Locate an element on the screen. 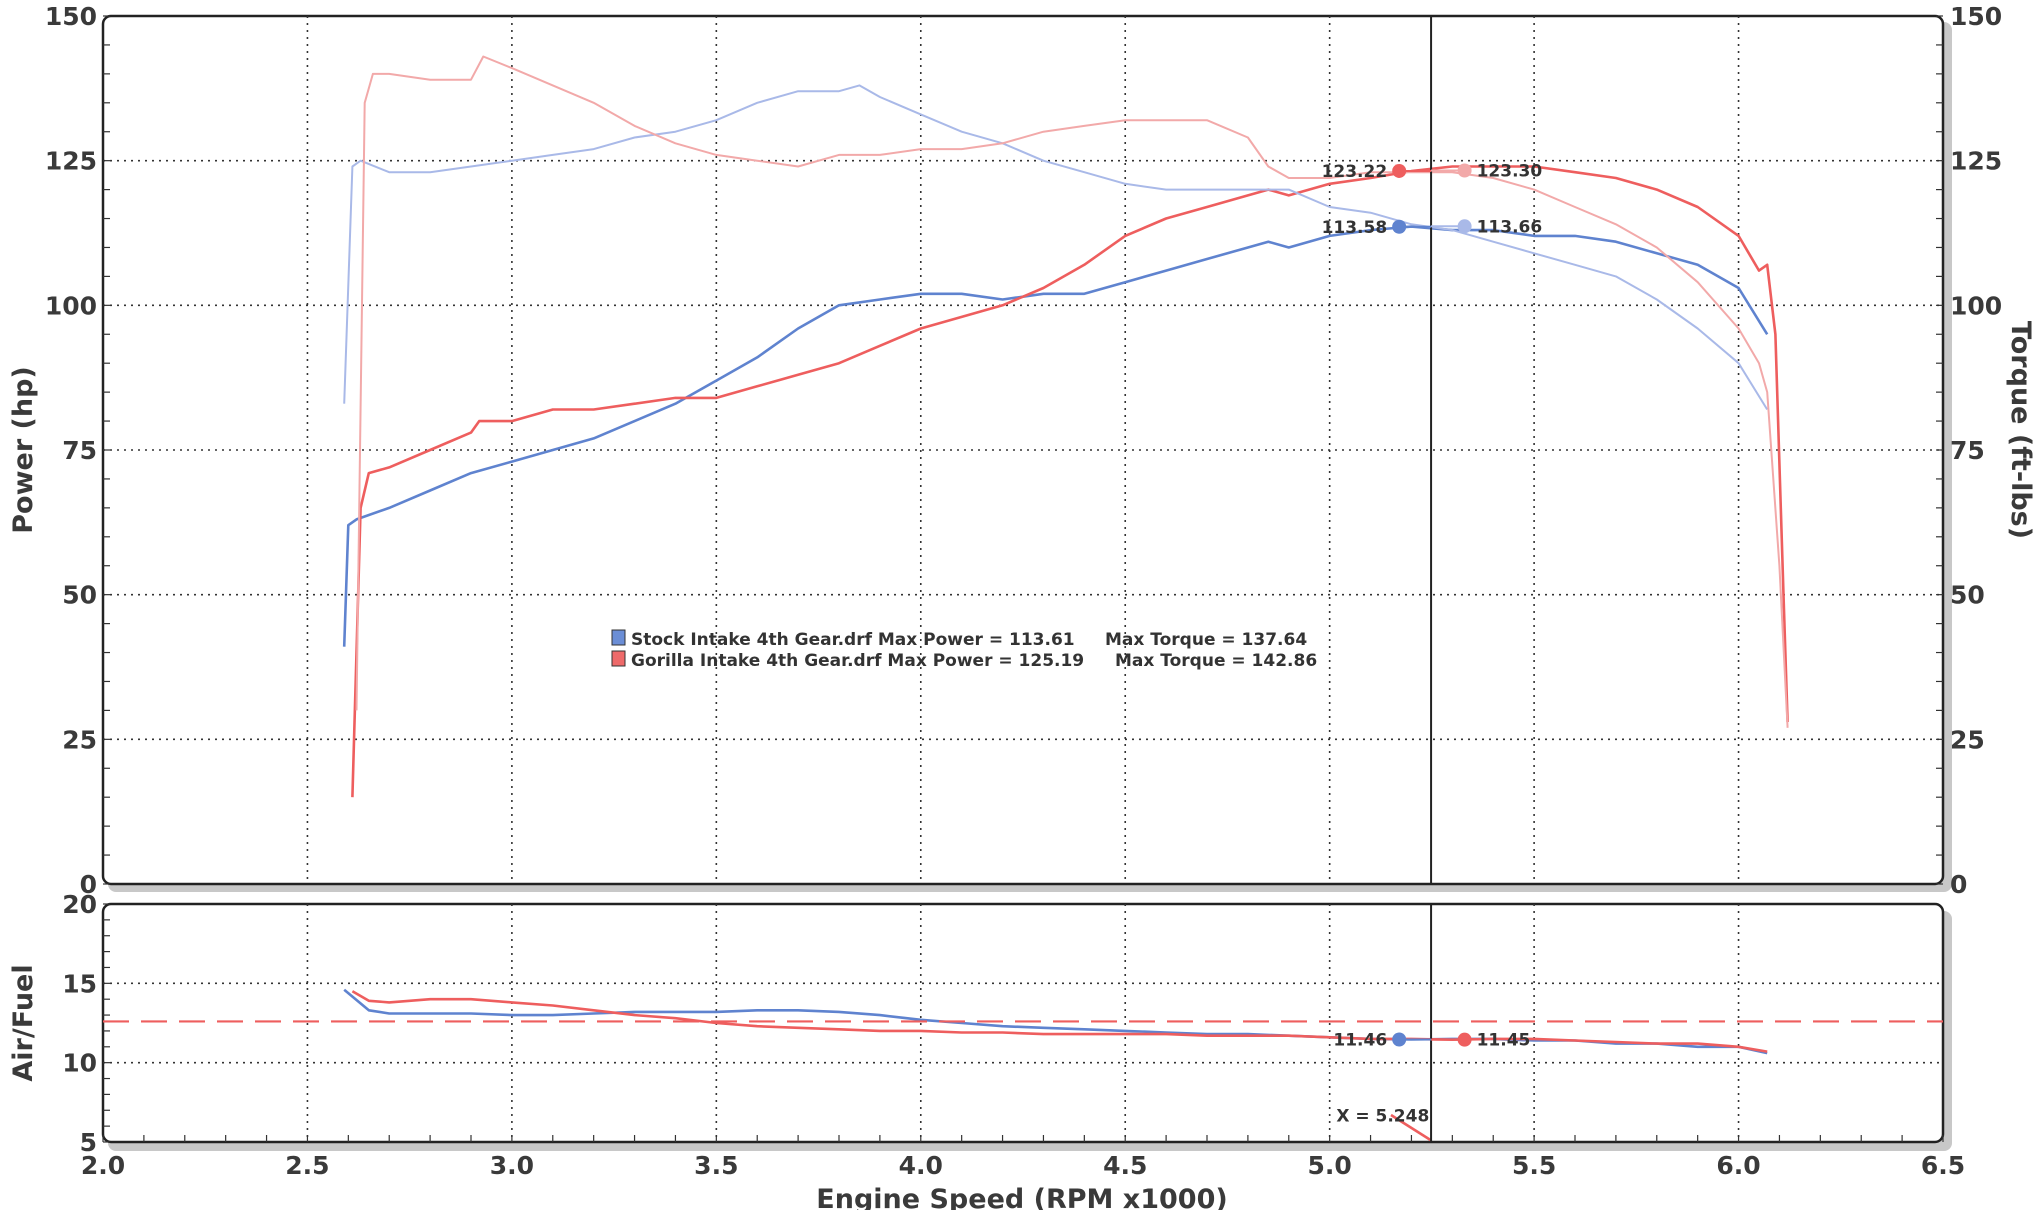 This screenshot has width=2039, height=1214. series-line-cursor_trace is located at coordinates (1411, 1127).